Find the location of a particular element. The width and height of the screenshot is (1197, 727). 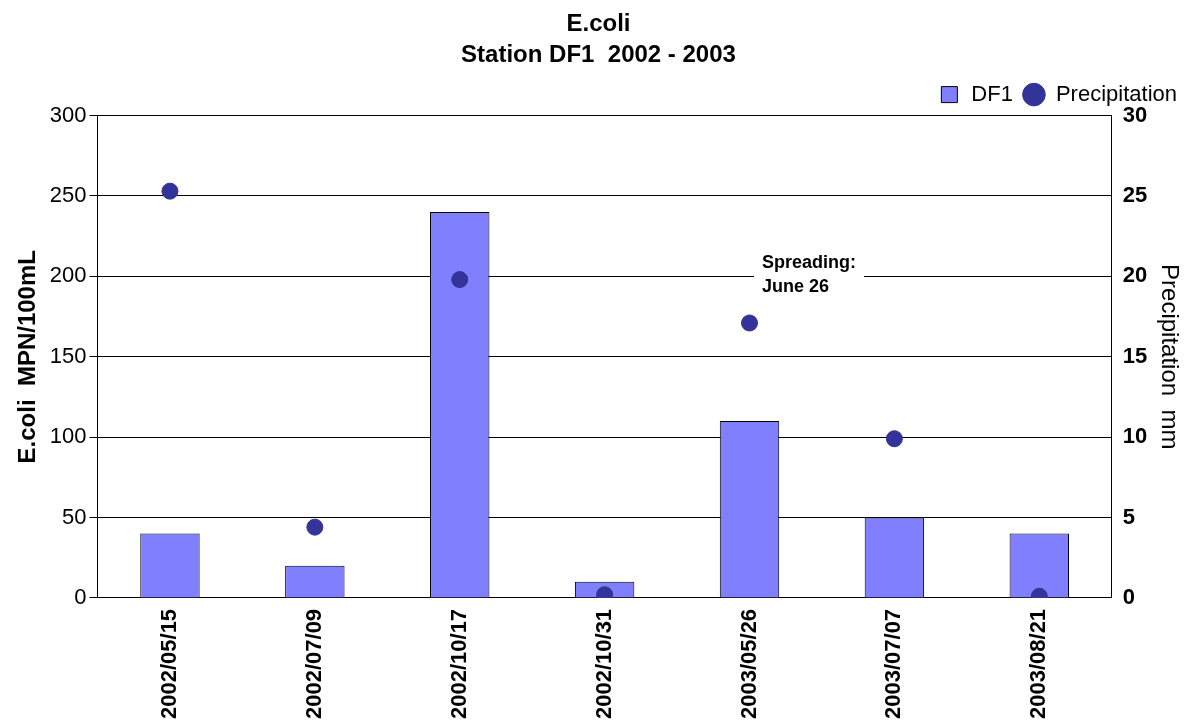

legend-label: DF1 is located at coordinates (992, 93).